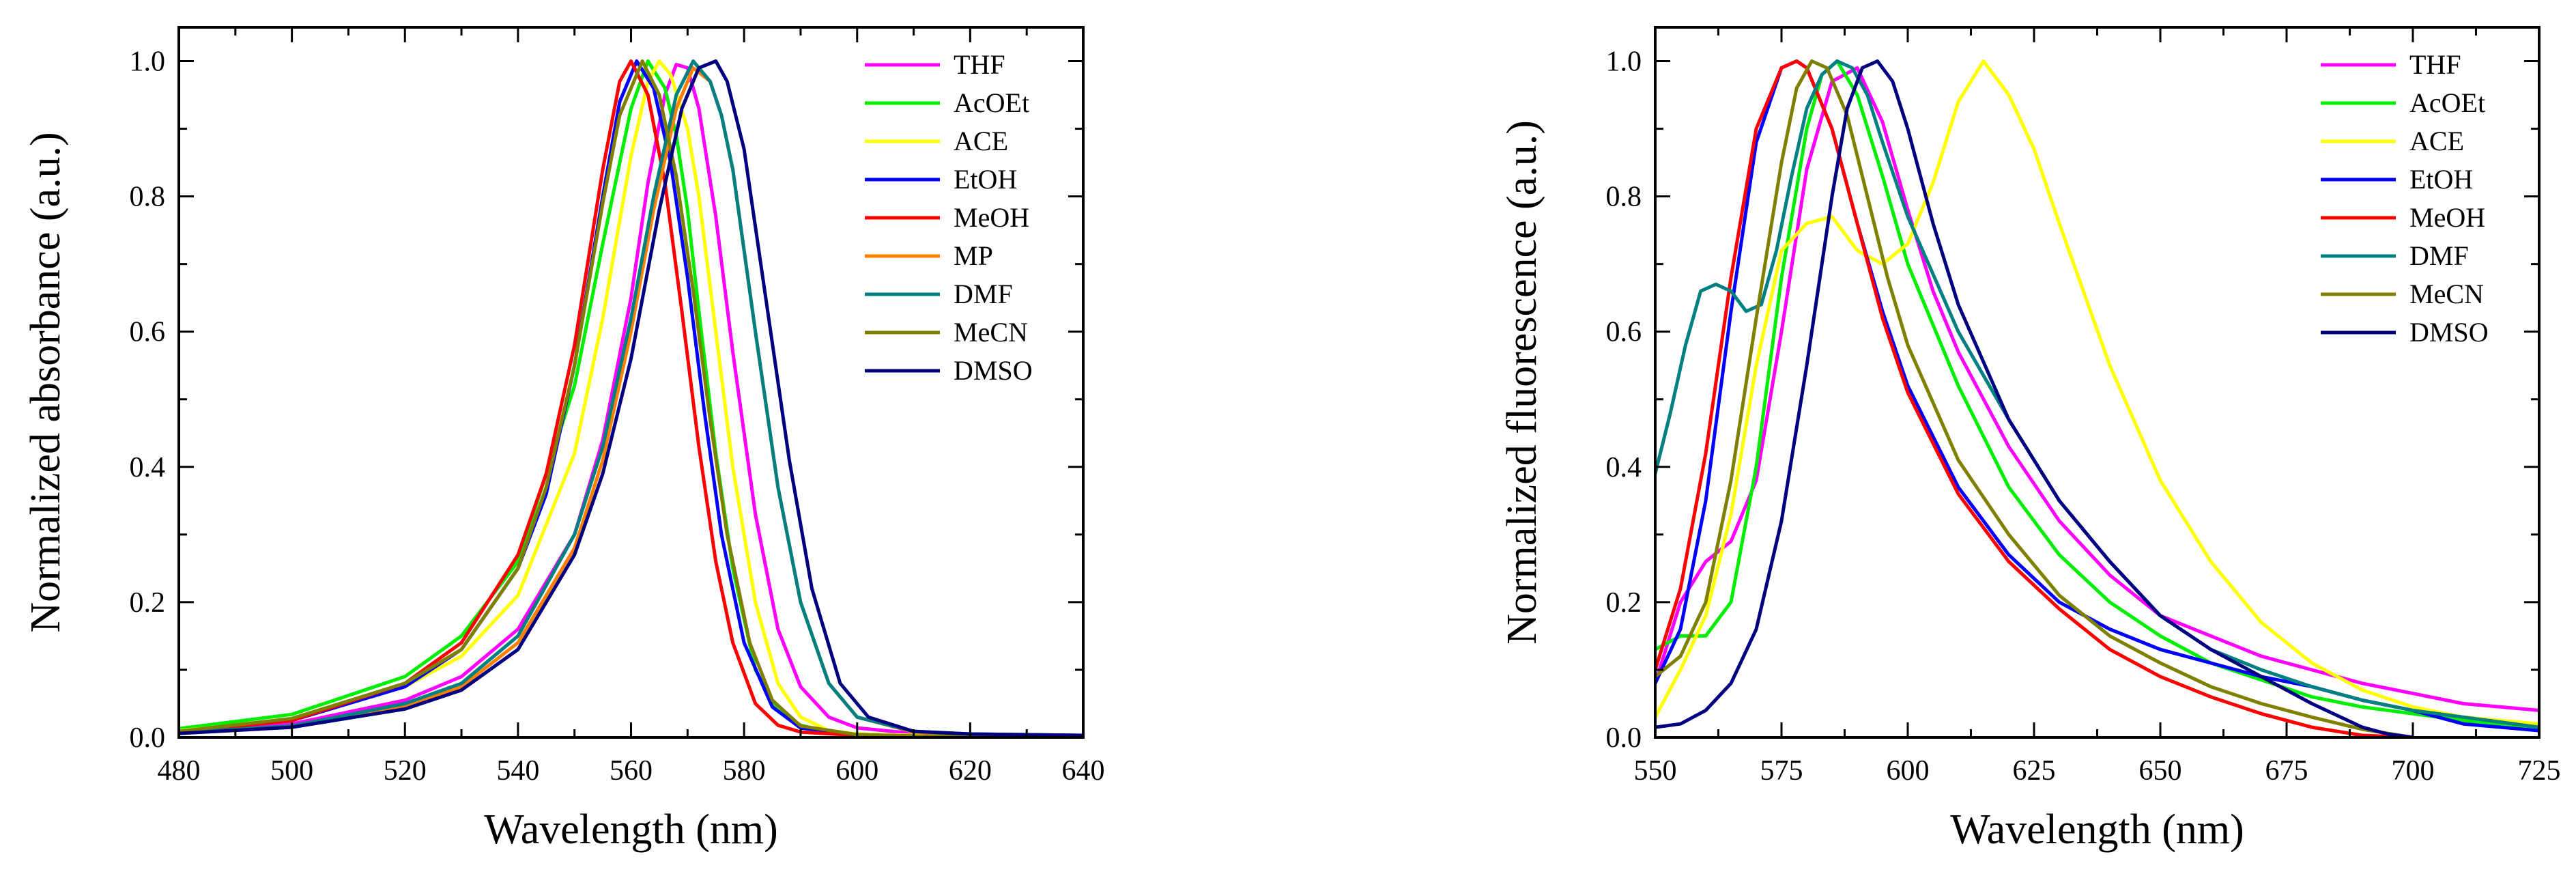  I want to click on absorbance-legend: THF AcOEt ACE EtOH MeOH MP DMF MeCN DMSO, so click(949, 217).